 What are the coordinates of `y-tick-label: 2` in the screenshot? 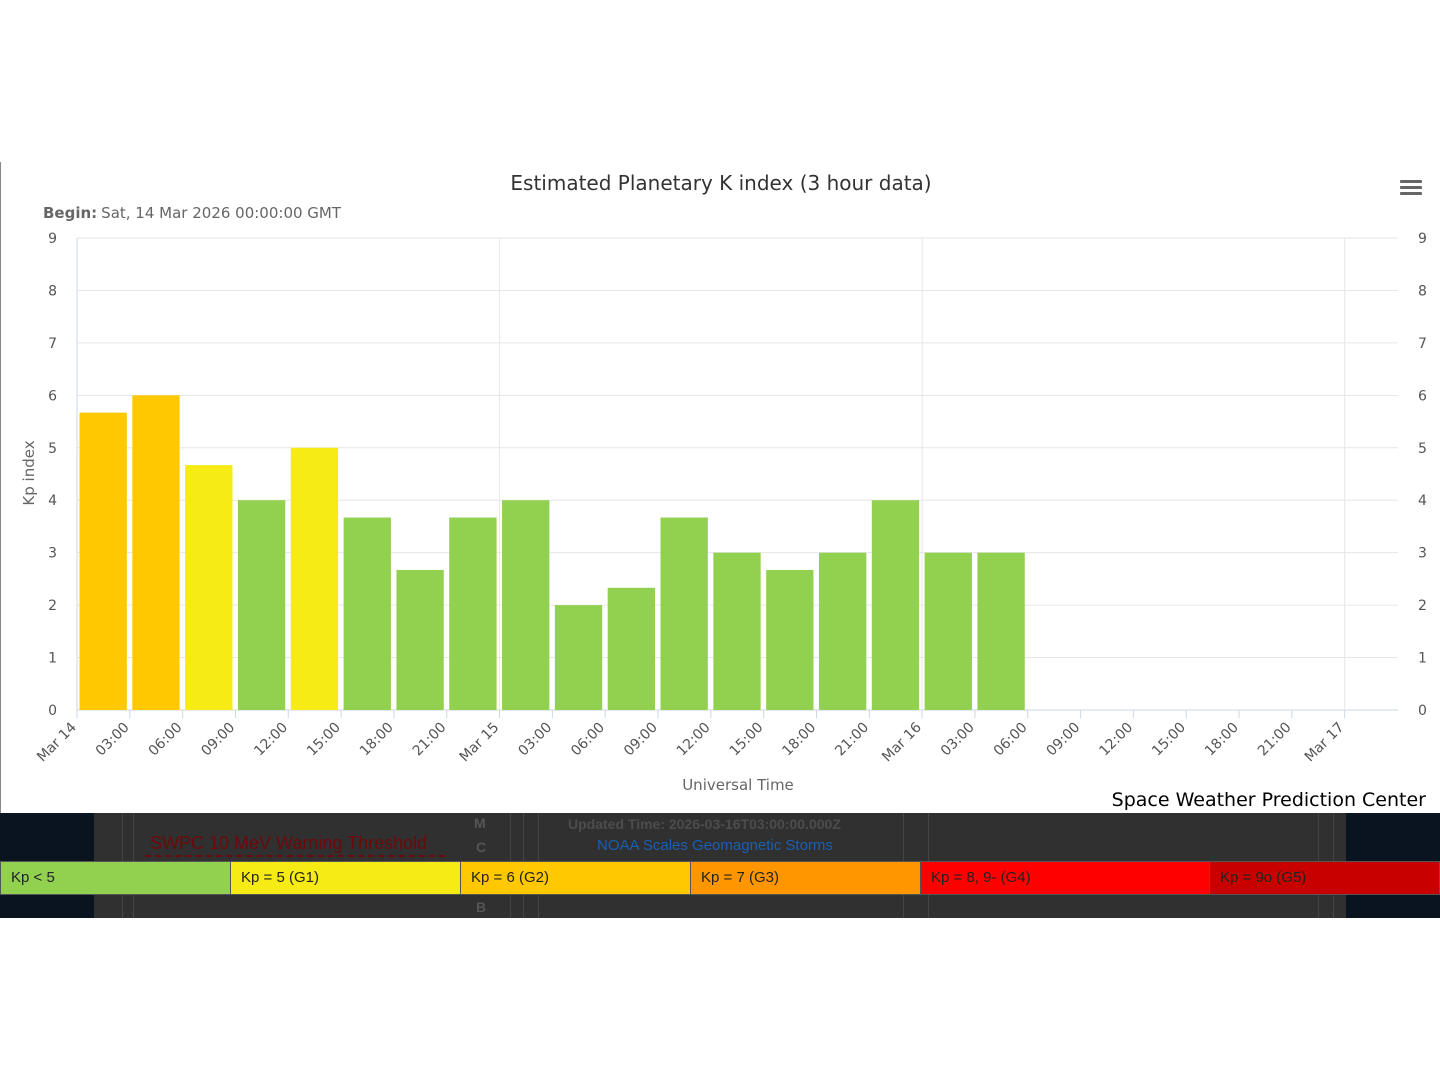 It's located at (52, 606).